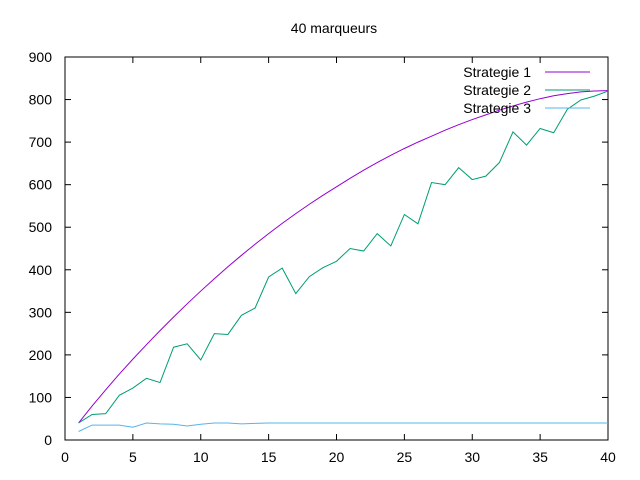 The image size is (640, 480). Describe the element at coordinates (201, 457) in the screenshot. I see `x-tick-label: 10` at that location.